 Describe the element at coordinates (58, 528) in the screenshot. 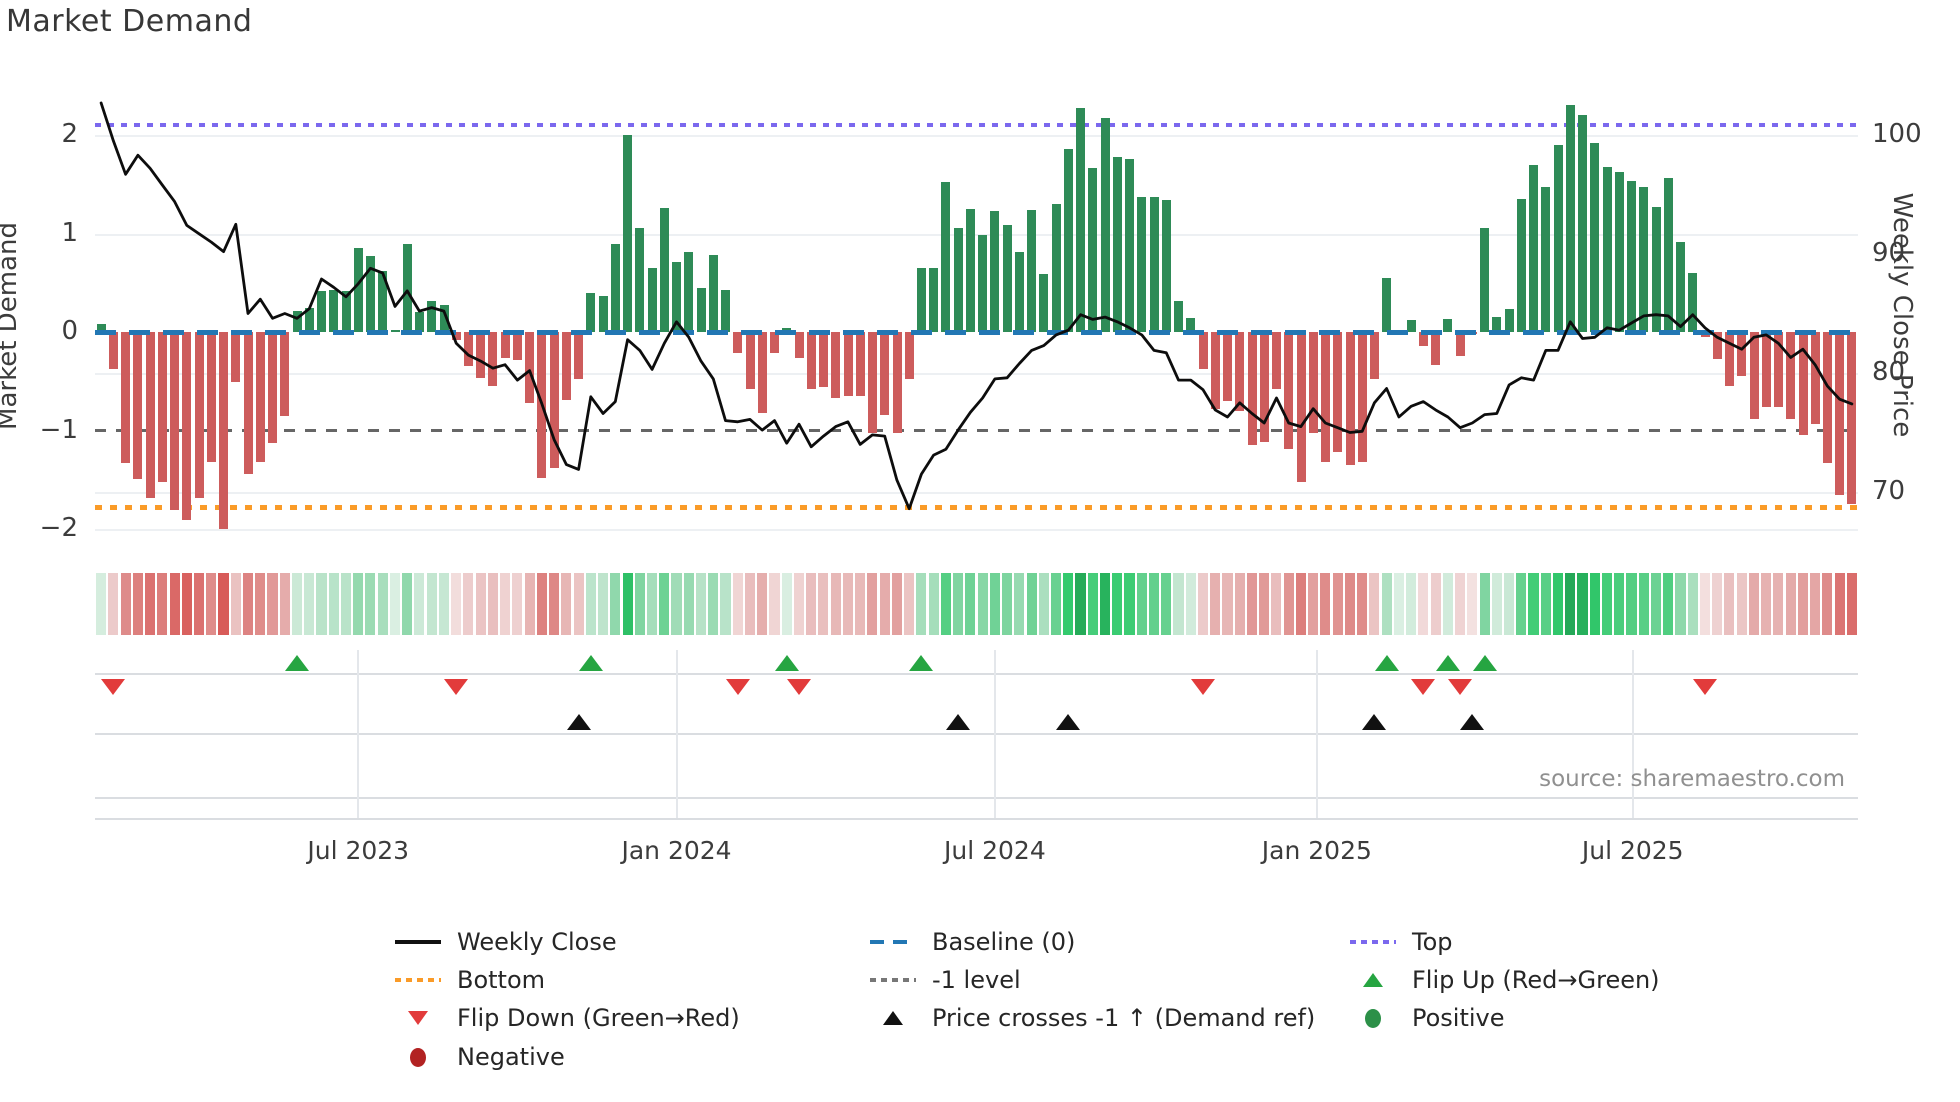

I see `demand-tick-label: −2` at that location.